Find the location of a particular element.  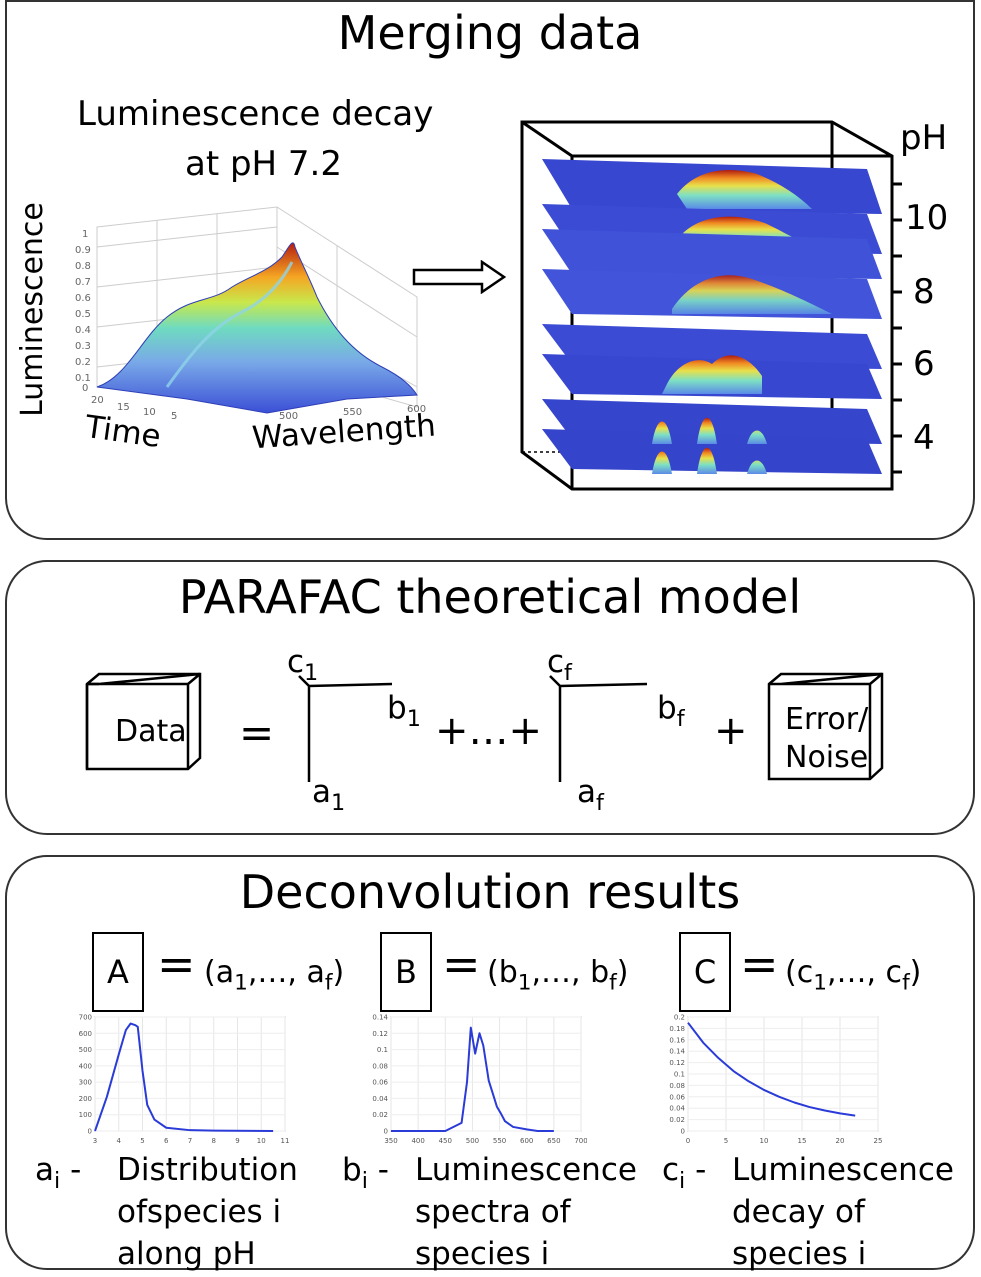

z-tick: 0.9 is located at coordinates (83, 250).